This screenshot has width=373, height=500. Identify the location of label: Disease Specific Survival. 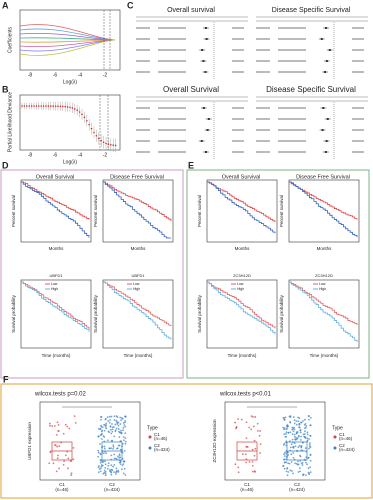
(311, 10).